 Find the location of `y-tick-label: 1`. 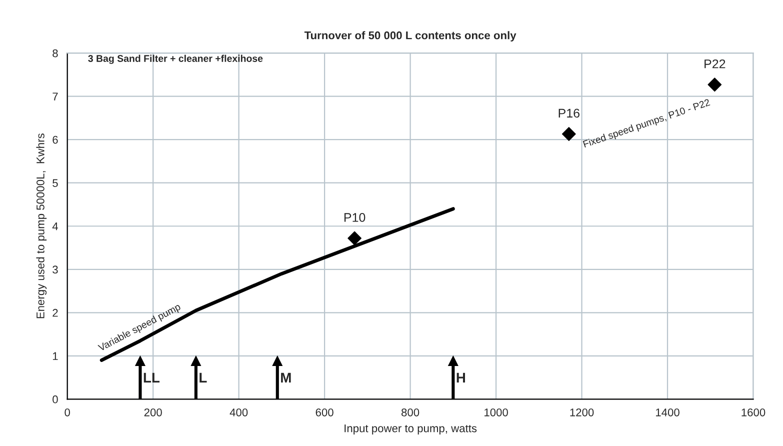

y-tick-label: 1 is located at coordinates (55, 356).